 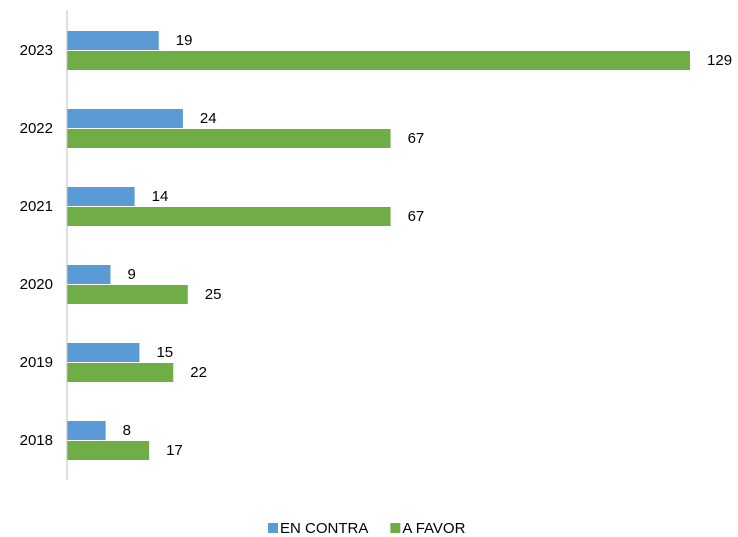 What do you see at coordinates (131, 274) in the screenshot?
I see `data-label: 9` at bounding box center [131, 274].